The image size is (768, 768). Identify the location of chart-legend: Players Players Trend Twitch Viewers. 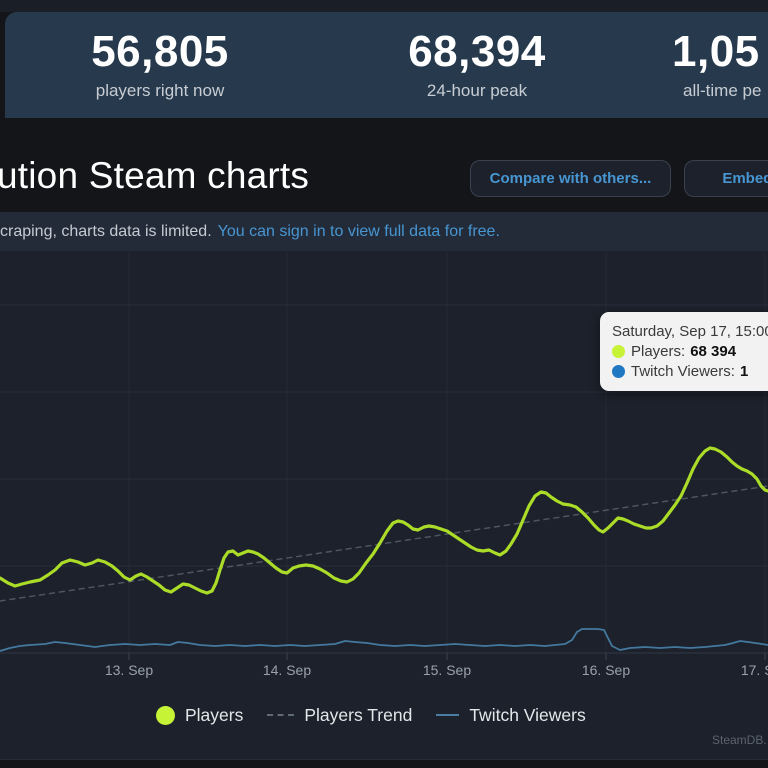
(371, 715).